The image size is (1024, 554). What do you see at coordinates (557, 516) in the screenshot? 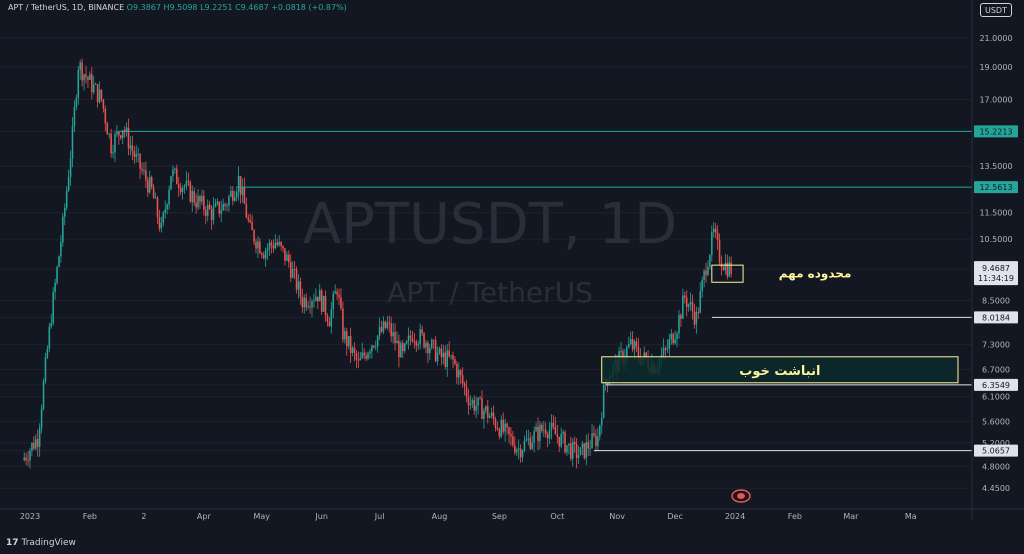
I see `time-tick-label: Oct` at bounding box center [557, 516].